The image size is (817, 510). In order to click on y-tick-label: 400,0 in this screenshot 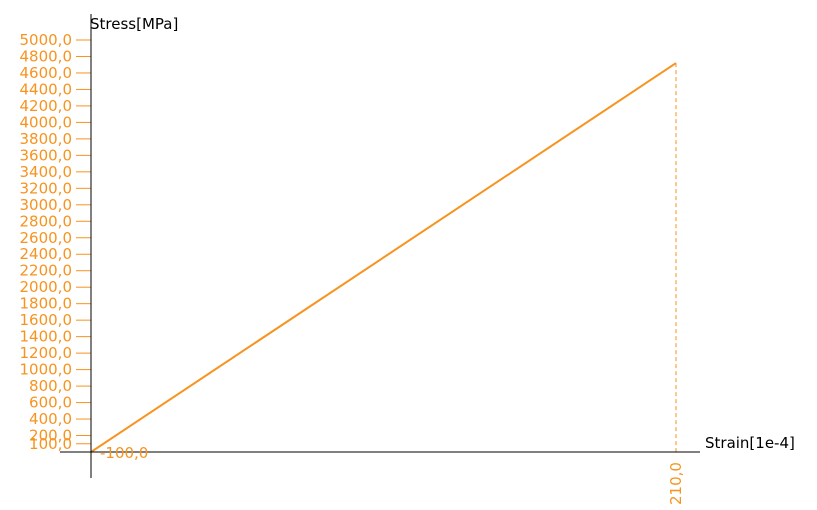, I will do `click(50, 419)`.